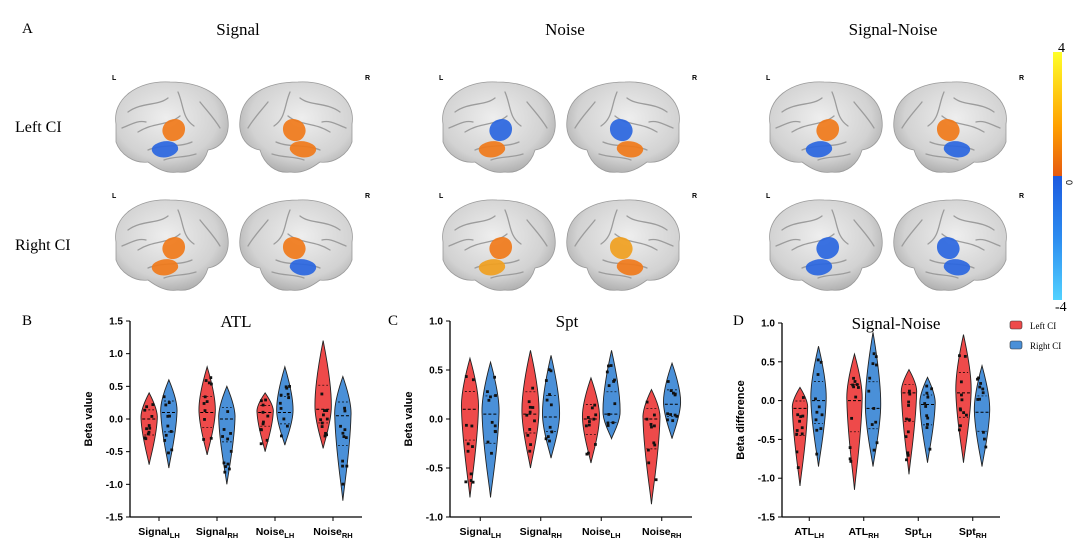  Describe the element at coordinates (172, 127) in the screenshot. I see `brain-left-hemisphere` at that location.